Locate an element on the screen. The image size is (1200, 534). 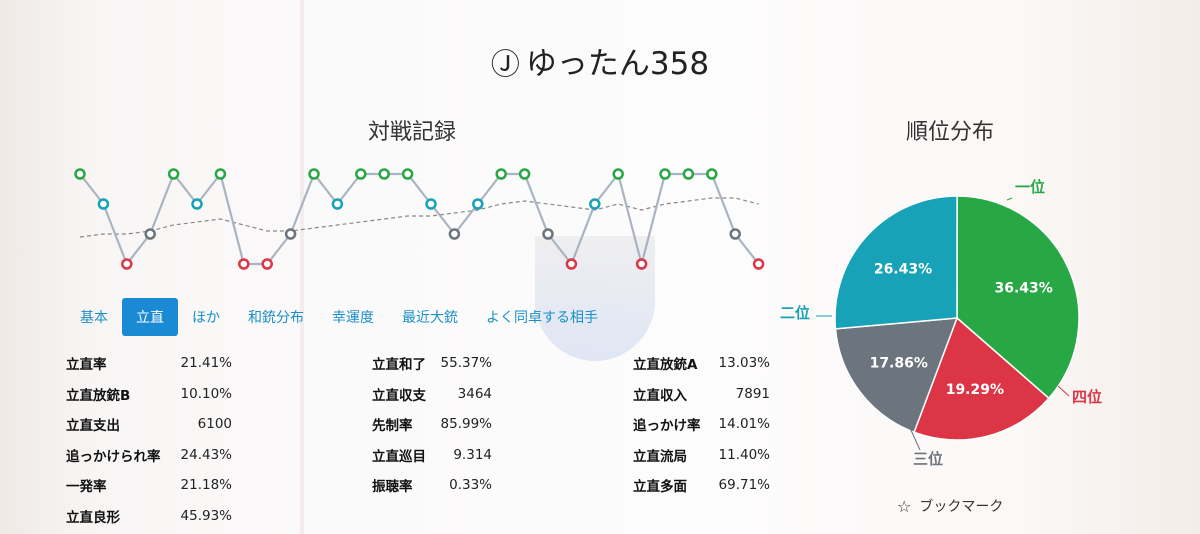
player-badge-icon: Ⓙ is located at coordinates (505, 64).